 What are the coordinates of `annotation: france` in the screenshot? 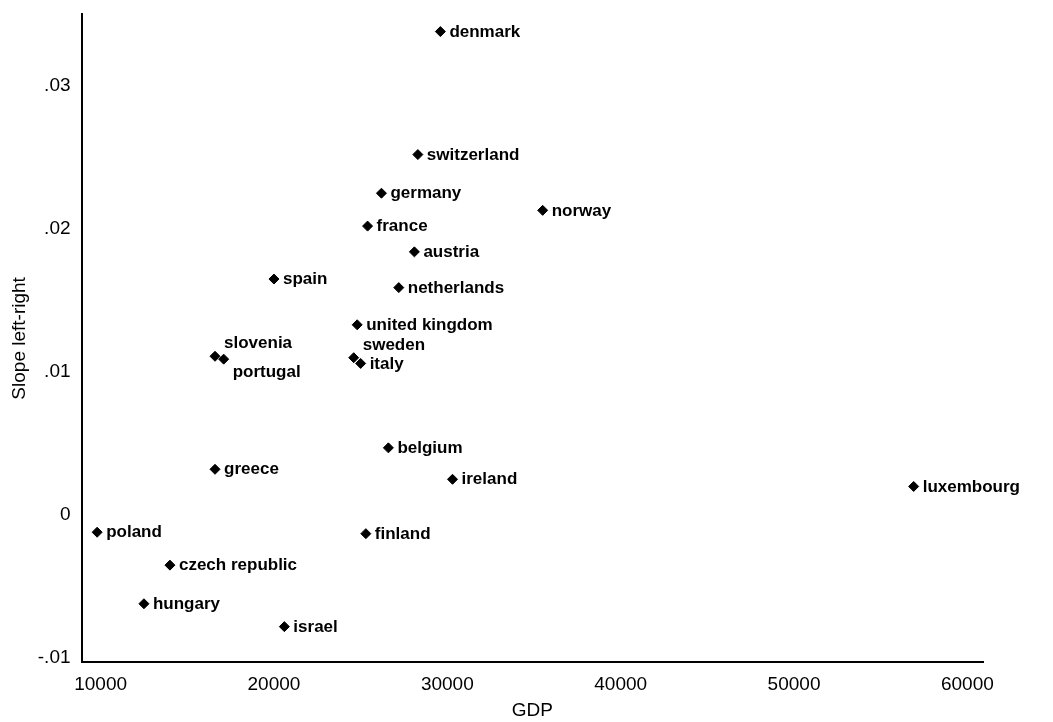 It's located at (402, 226).